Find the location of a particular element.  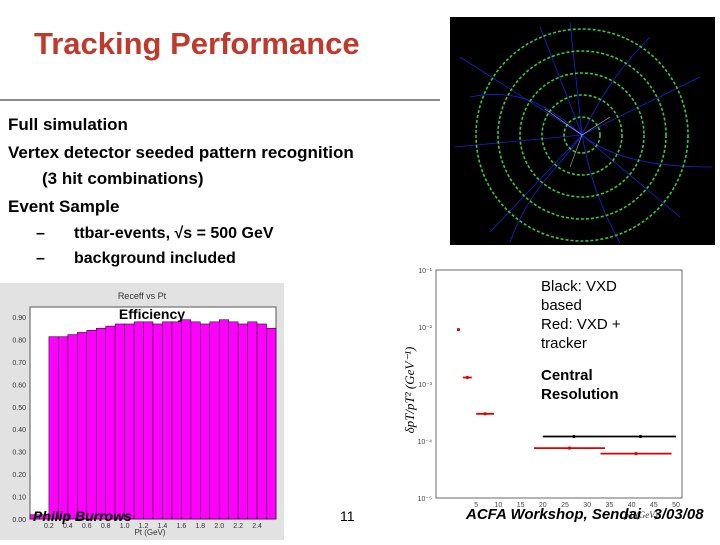

hist-x-tick-label: 0.8 is located at coordinates (106, 526).